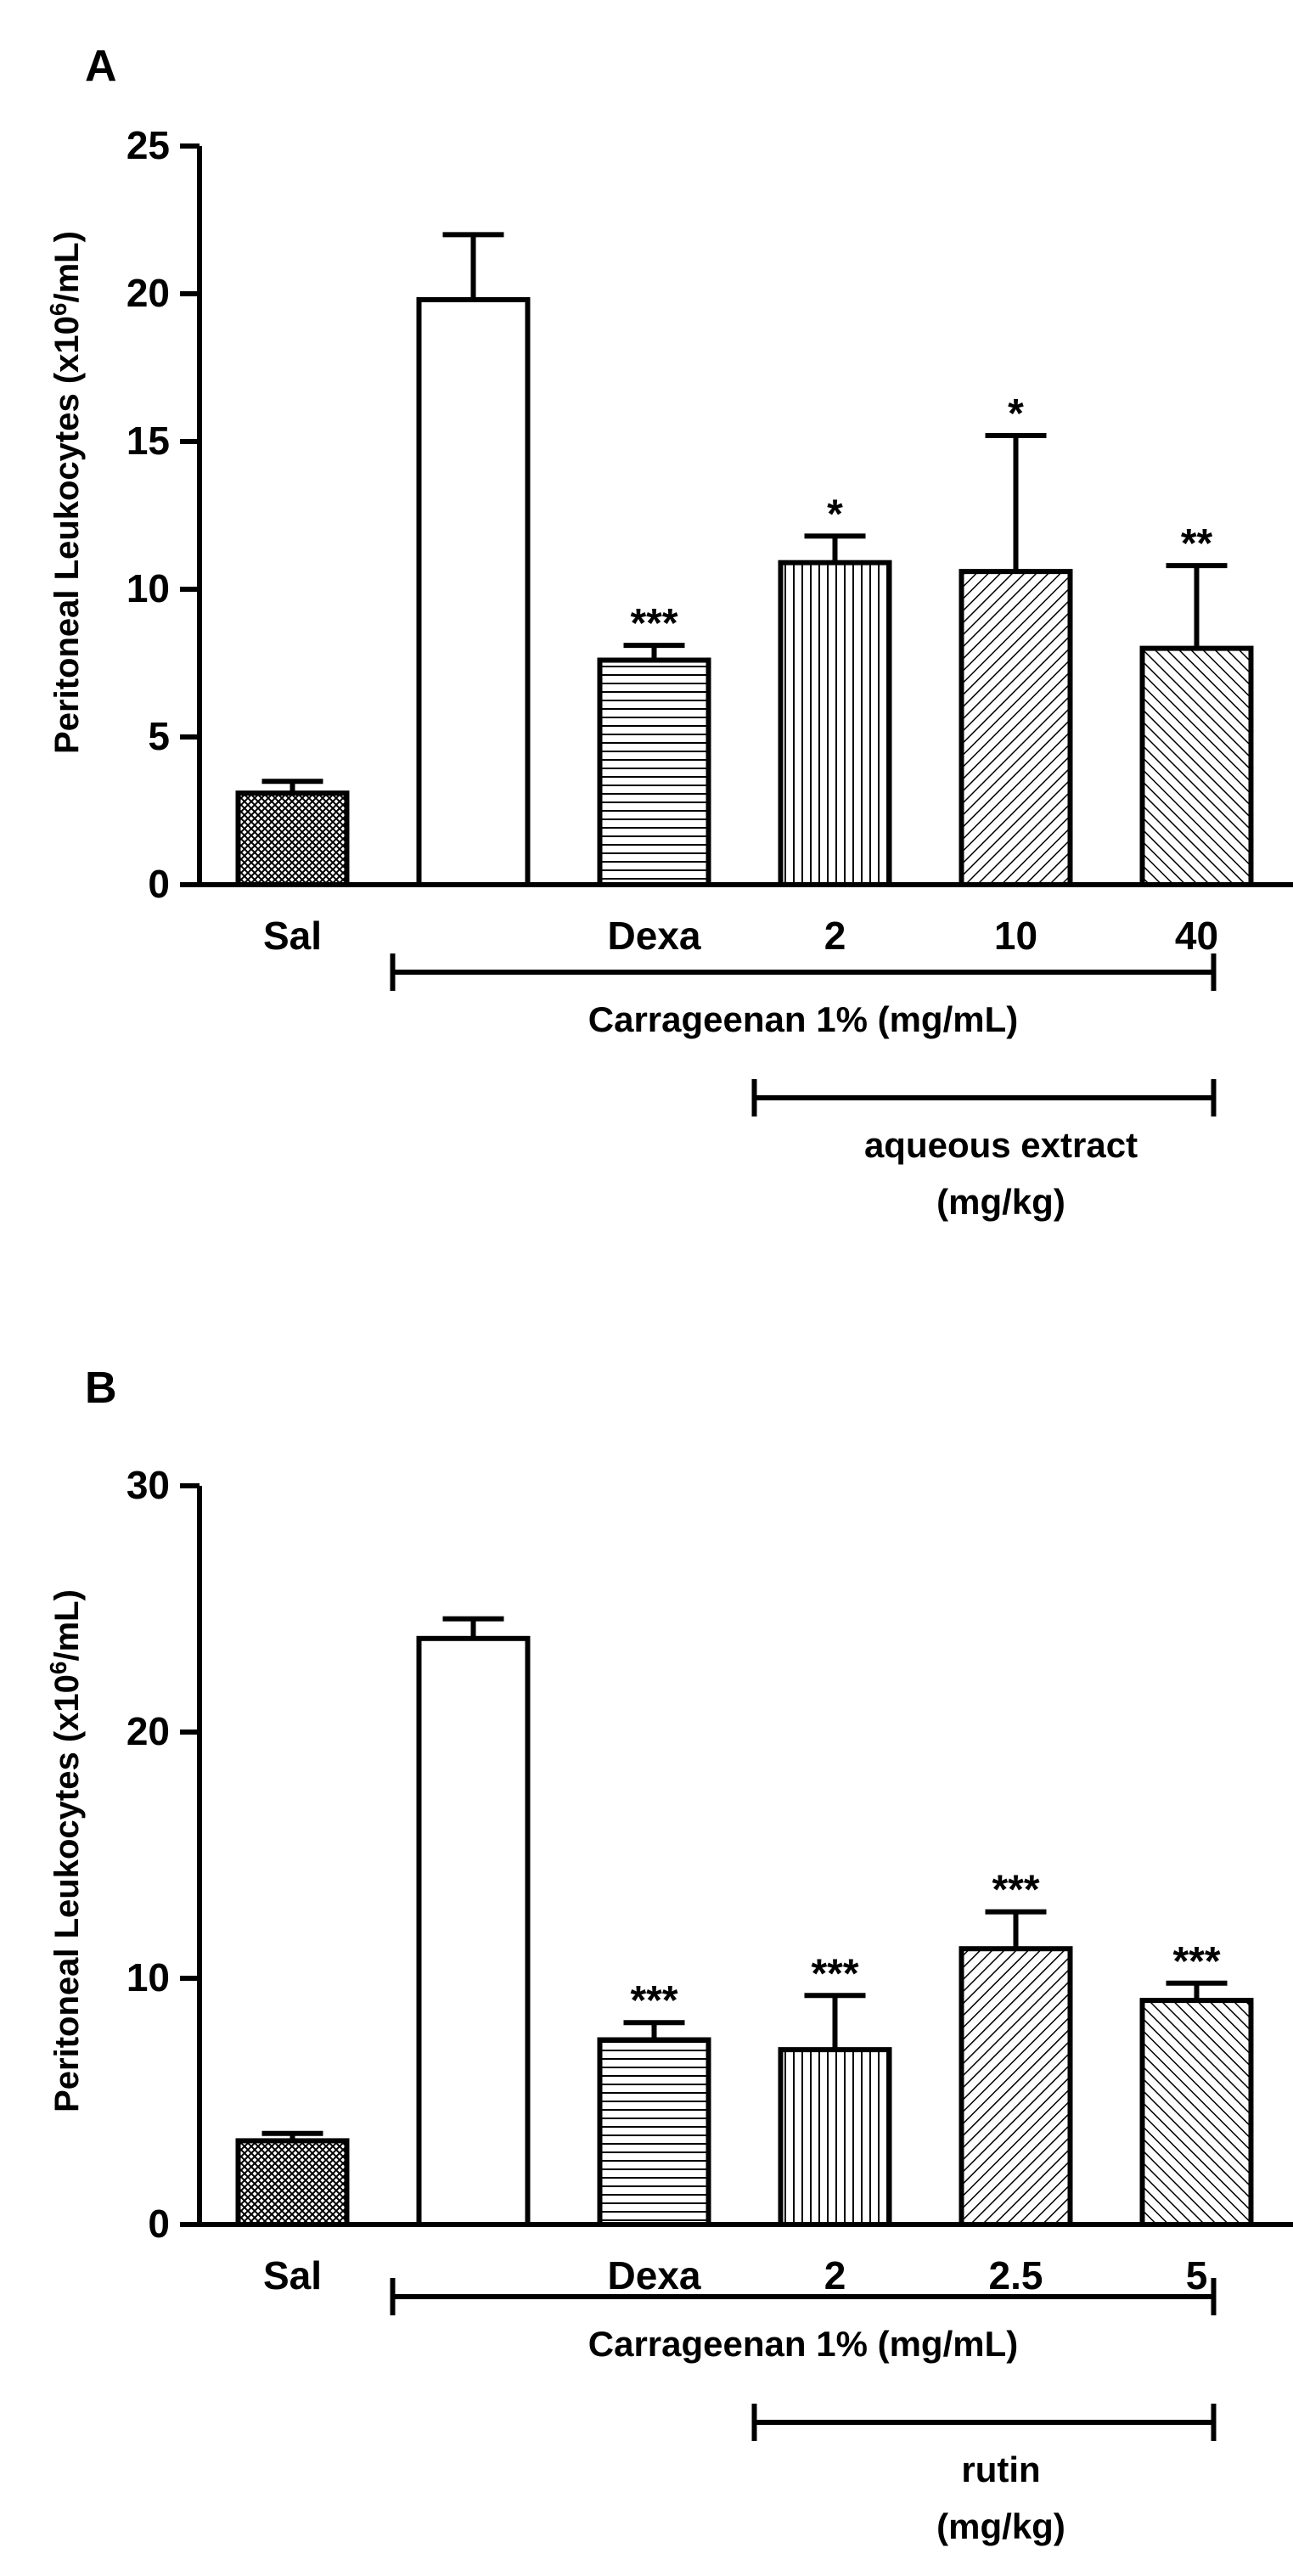  What do you see at coordinates (1196, 936) in the screenshot?
I see `x-tick-label: 40` at bounding box center [1196, 936].